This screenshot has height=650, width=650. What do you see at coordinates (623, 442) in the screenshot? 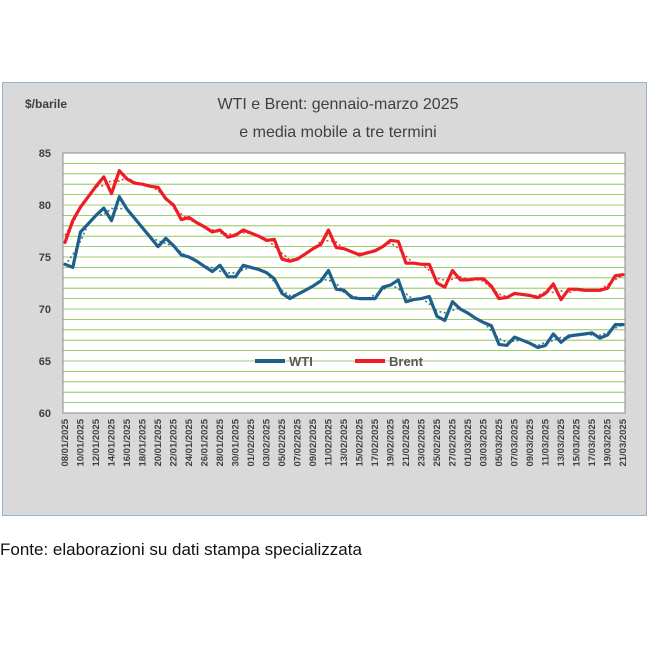
I see `x-tick-label: 21/03/2025` at bounding box center [623, 442].